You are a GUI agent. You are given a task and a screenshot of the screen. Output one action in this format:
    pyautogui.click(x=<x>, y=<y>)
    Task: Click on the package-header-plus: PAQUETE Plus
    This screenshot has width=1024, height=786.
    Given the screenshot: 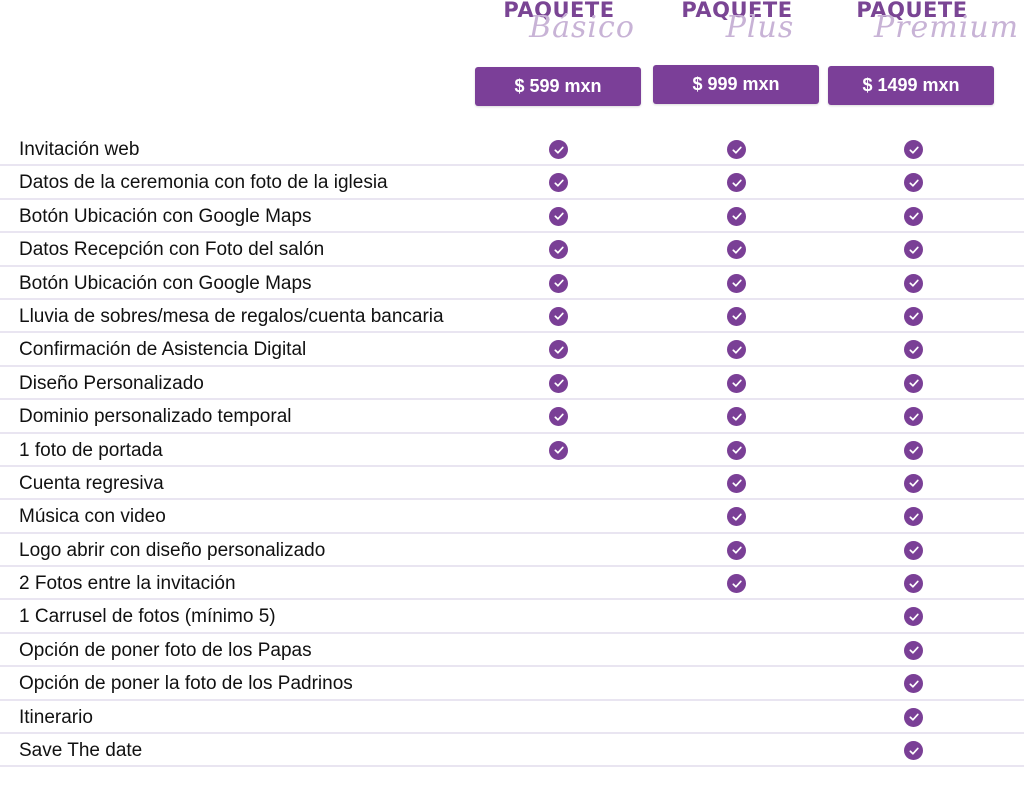 What is the action you would take?
    pyautogui.click(x=737, y=29)
    